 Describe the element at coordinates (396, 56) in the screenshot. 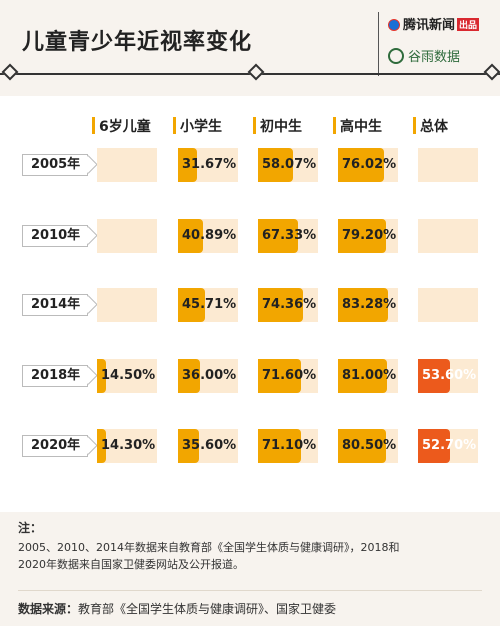

I see `guyu-logo-icon` at that location.